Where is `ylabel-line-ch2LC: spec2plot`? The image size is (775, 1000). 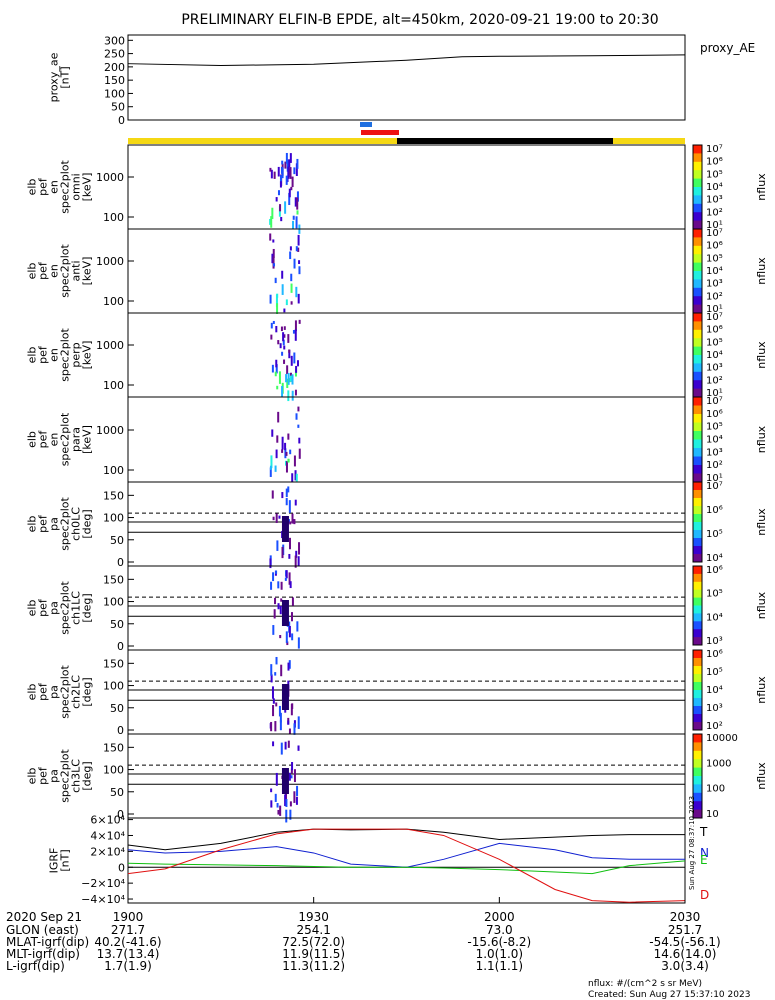
ylabel-line-ch2LC: spec2plot is located at coordinates (65, 692).